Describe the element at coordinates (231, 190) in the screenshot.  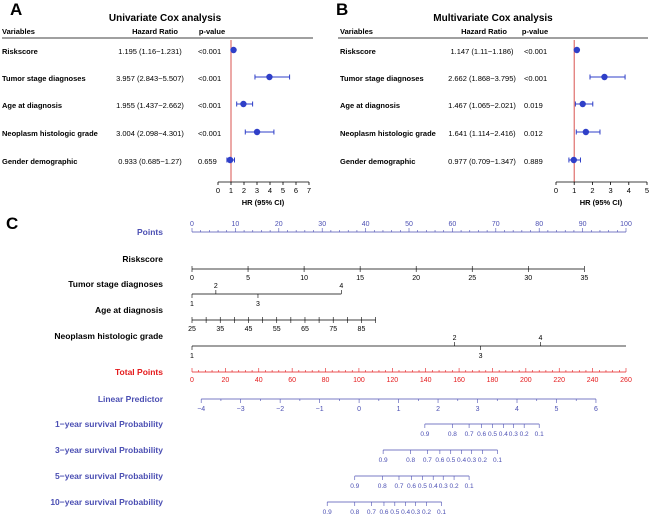
I see `univariate-x-tick-label: 1` at that location.